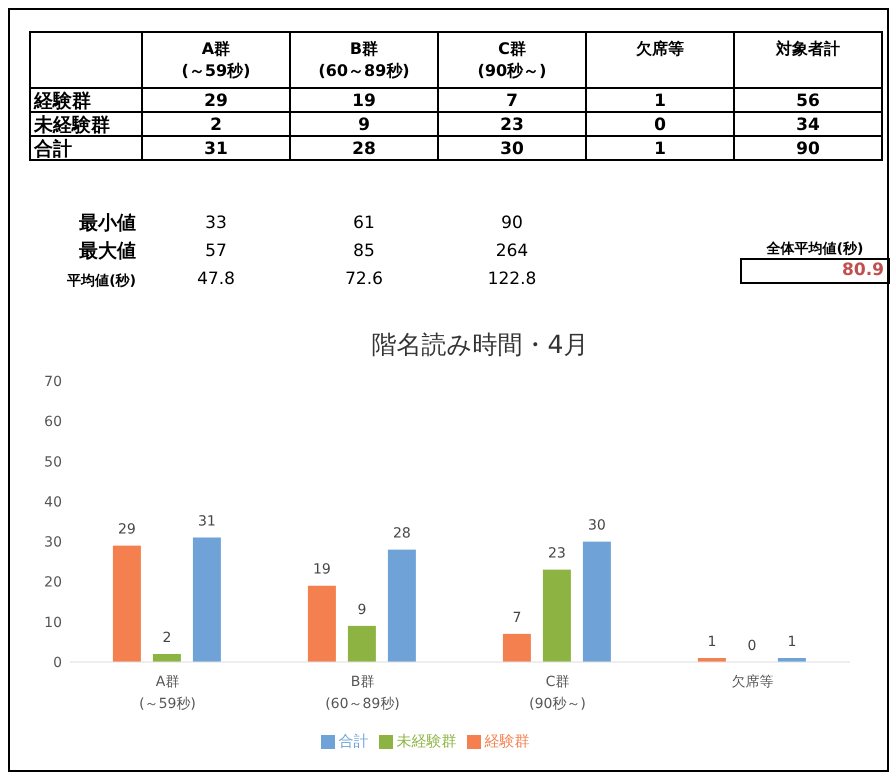 The image size is (893, 776). Describe the element at coordinates (216, 279) in the screenshot. I see `data-label: 47.8` at that location.